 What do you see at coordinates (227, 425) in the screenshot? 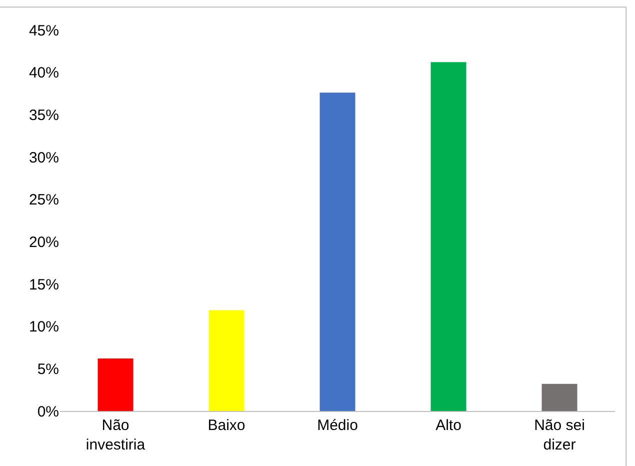
I see `x-tick-label: Baixo` at bounding box center [227, 425].